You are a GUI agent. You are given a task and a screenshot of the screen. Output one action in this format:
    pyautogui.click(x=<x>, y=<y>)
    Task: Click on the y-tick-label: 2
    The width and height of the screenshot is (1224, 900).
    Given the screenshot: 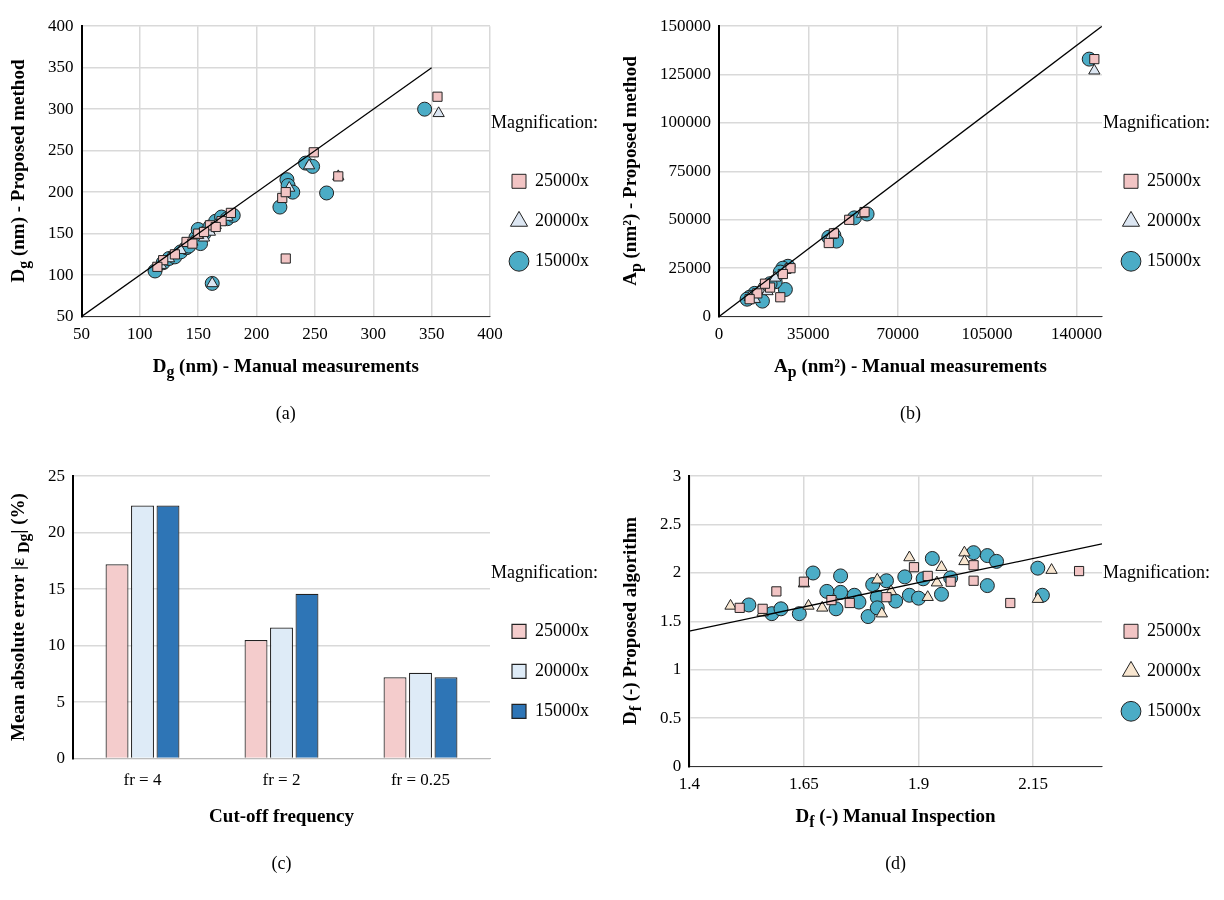 What is the action you would take?
    pyautogui.click(x=677, y=572)
    